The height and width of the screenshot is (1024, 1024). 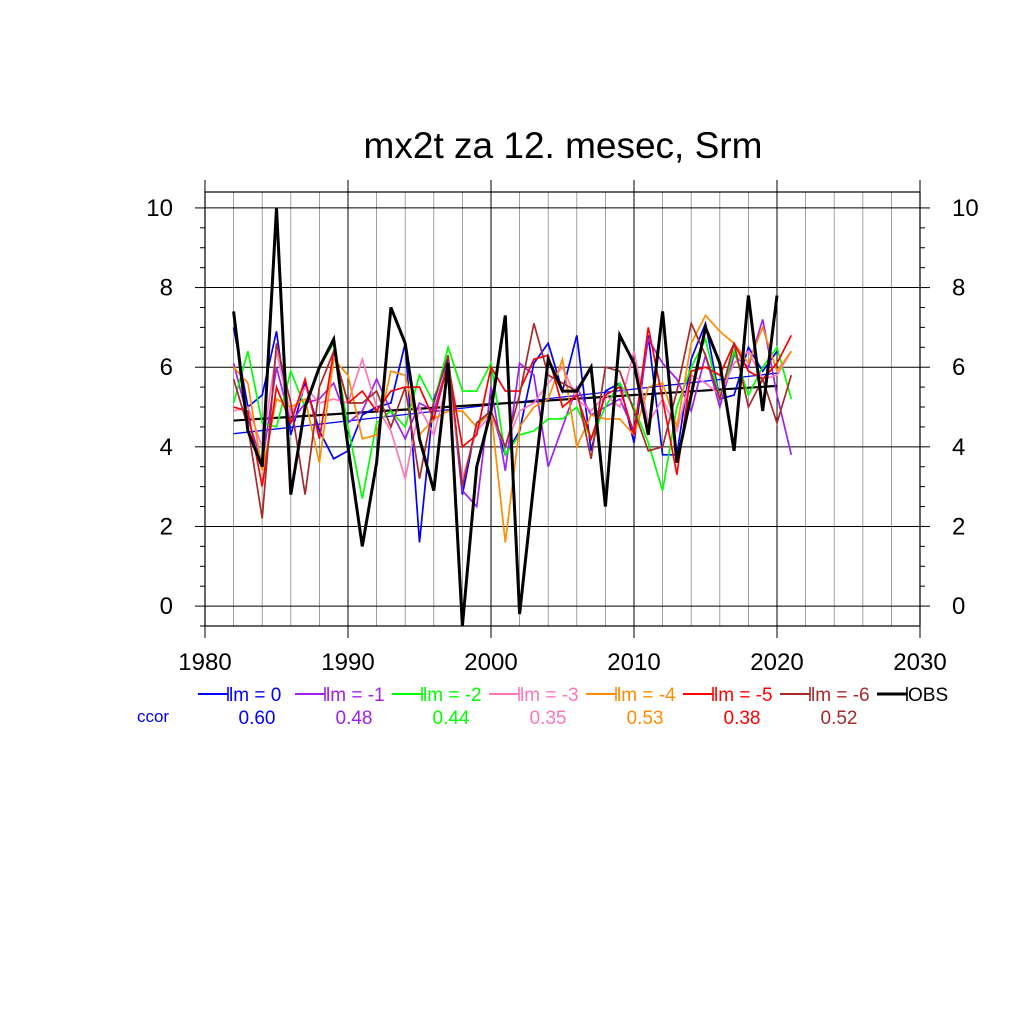 I want to click on y-tick-label-right: 0, so click(x=958, y=606).